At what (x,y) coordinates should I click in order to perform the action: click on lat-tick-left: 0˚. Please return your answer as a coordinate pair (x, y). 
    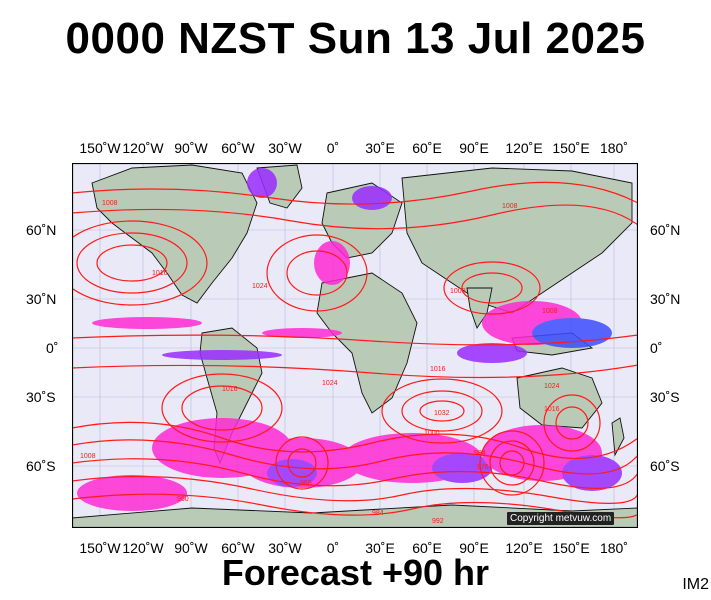
    Looking at the image, I should click on (52, 348).